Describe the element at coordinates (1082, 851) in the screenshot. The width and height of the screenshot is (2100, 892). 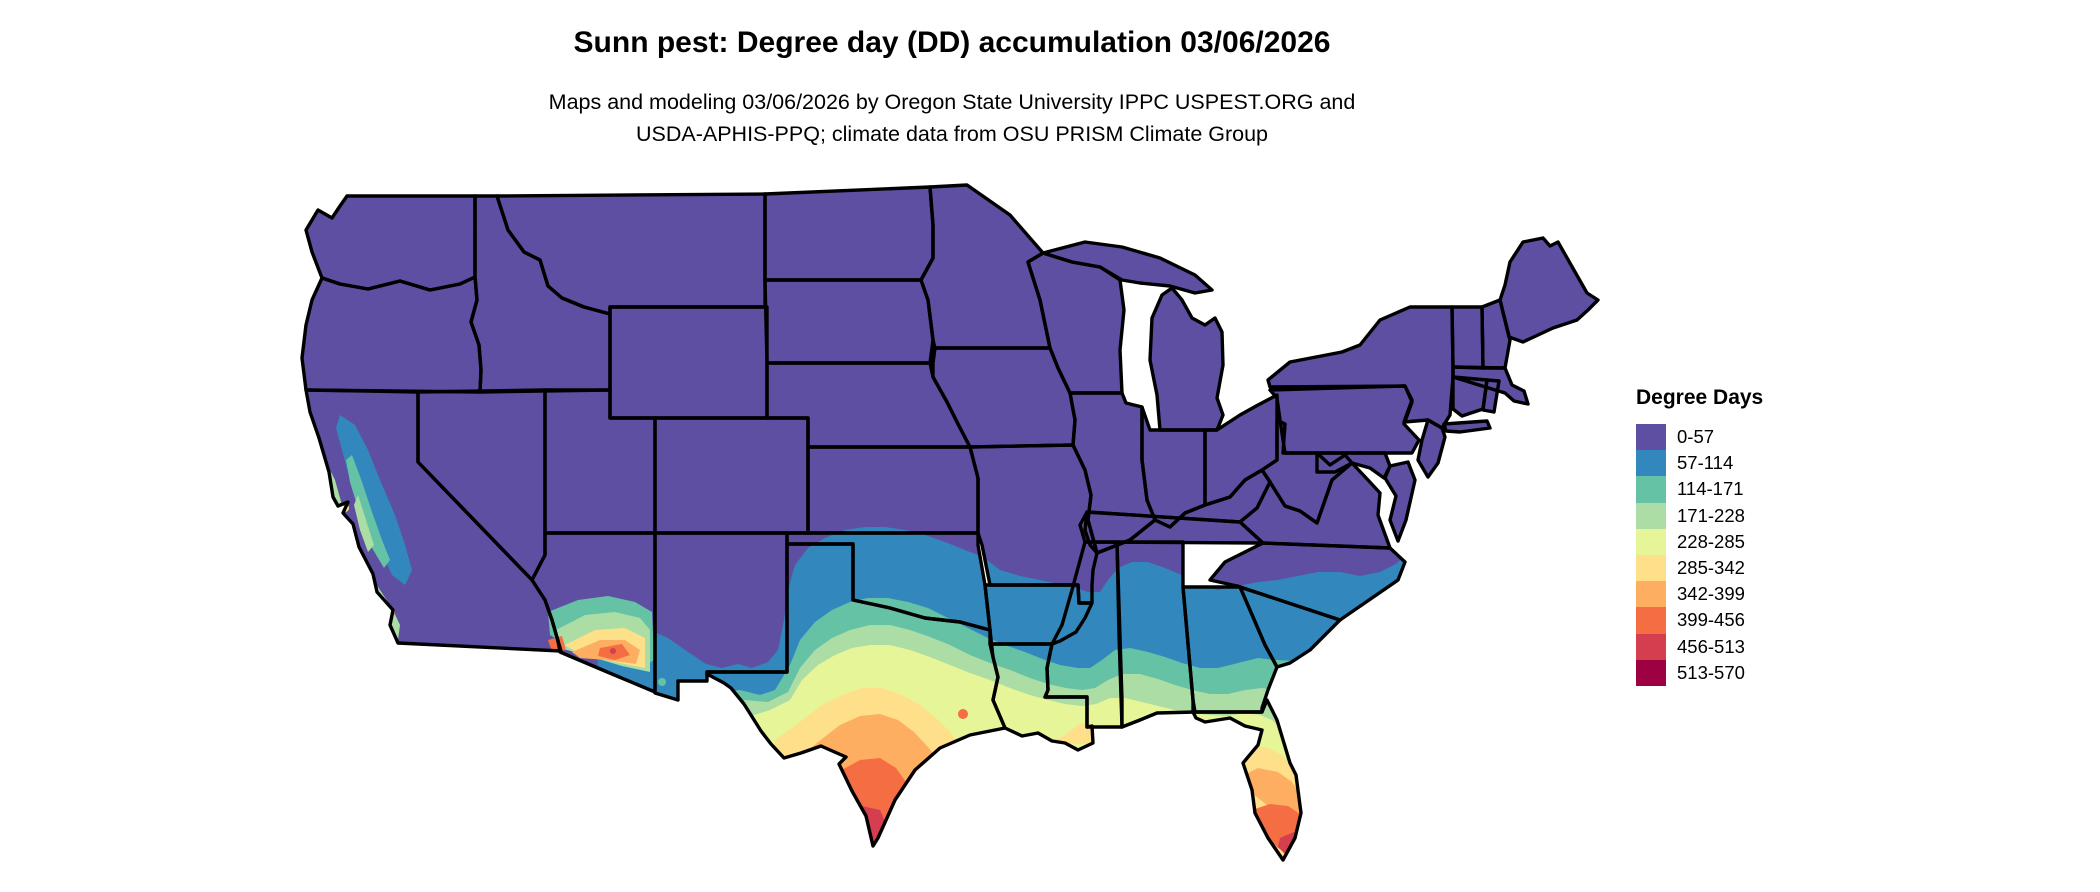
I see `florida-keys-dots` at that location.